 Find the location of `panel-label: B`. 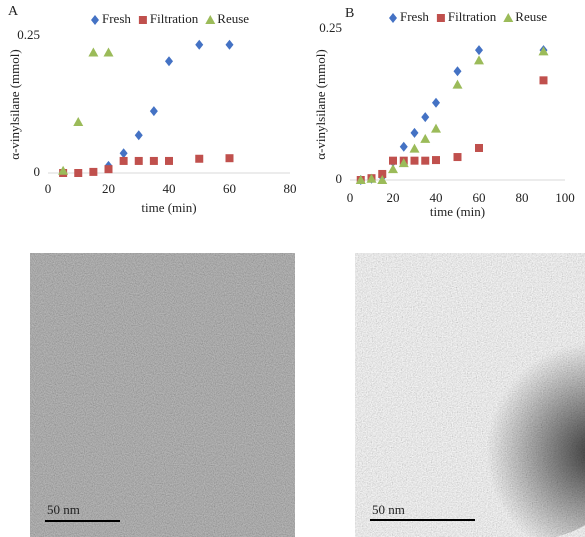

panel-label: B is located at coordinates (349, 13).